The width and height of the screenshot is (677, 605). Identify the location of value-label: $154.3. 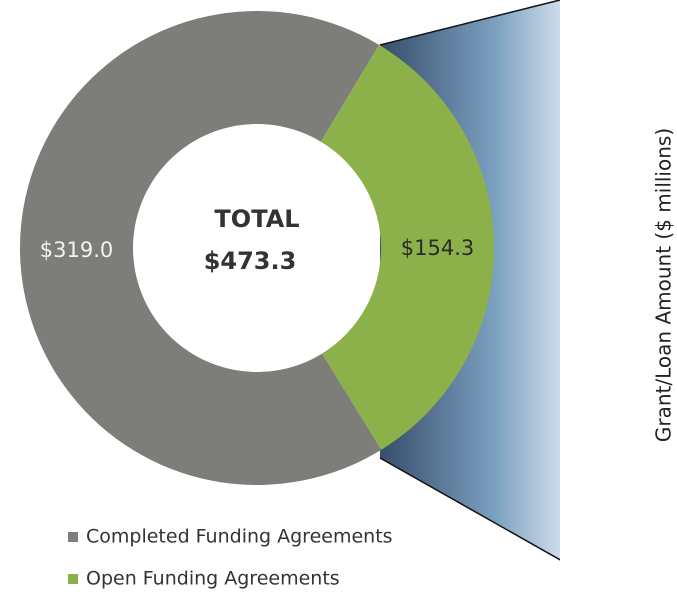
(437, 248).